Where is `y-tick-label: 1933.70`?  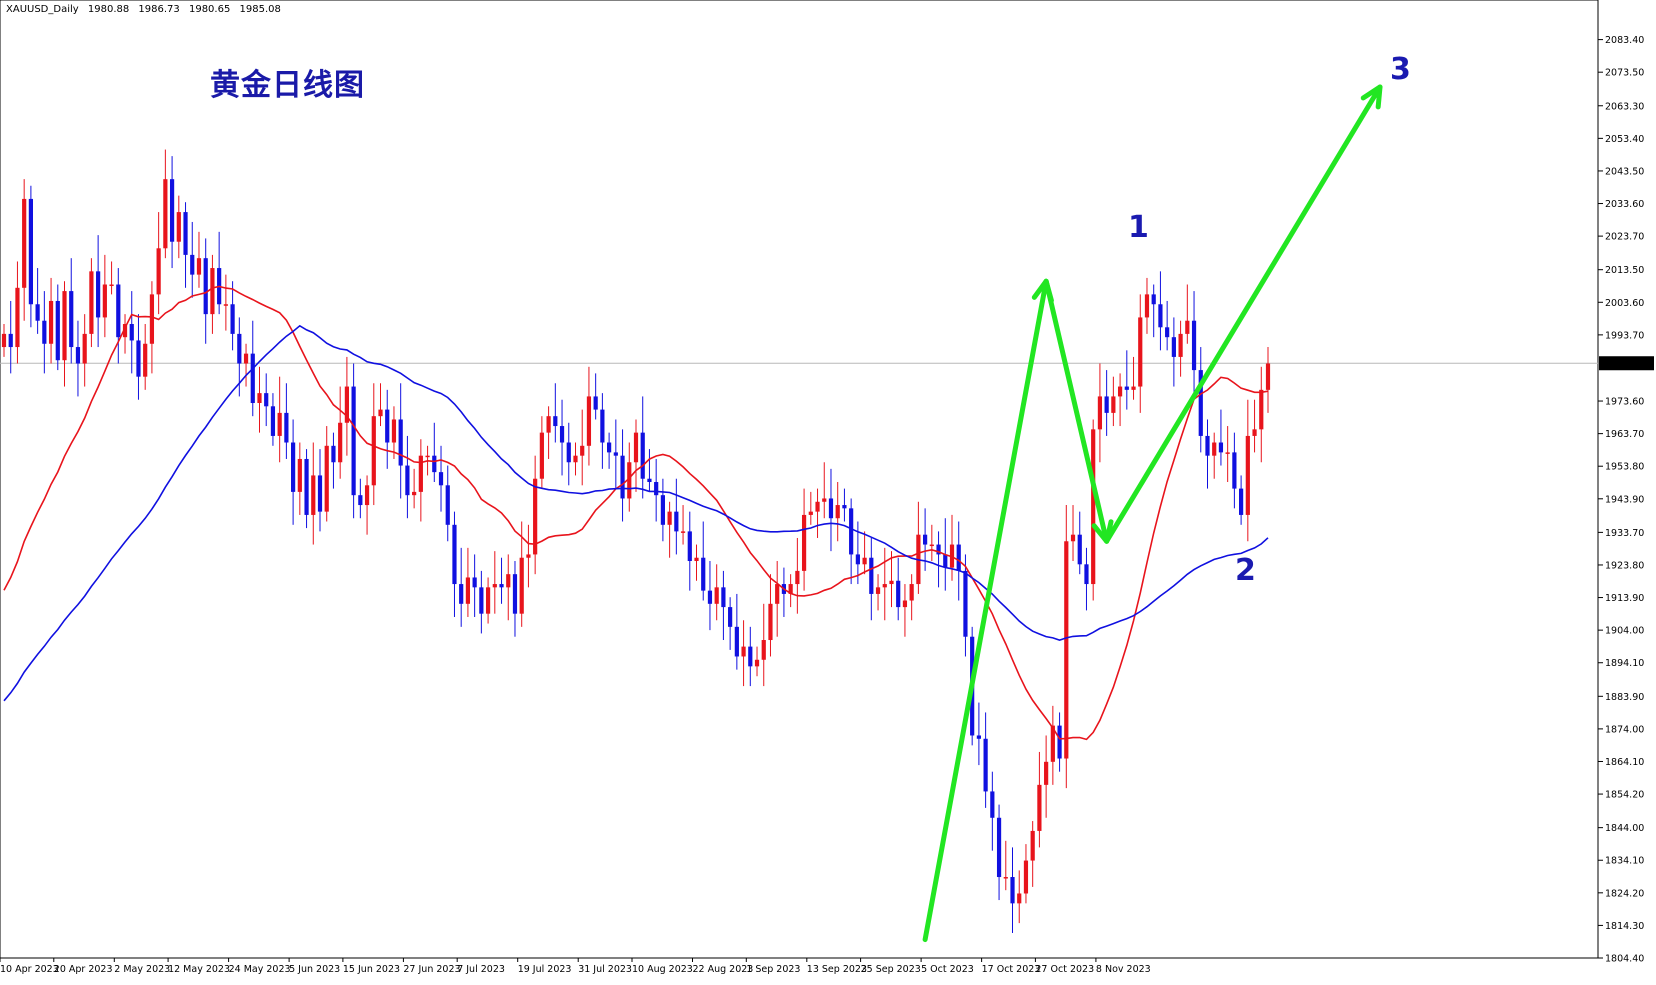 y-tick-label: 1933.70 is located at coordinates (1624, 533).